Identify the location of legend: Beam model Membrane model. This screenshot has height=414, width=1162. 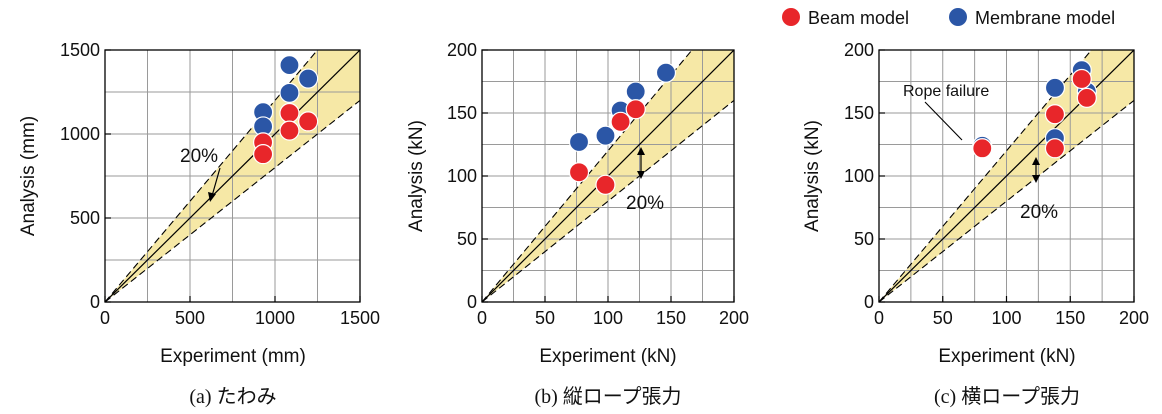
(948, 18).